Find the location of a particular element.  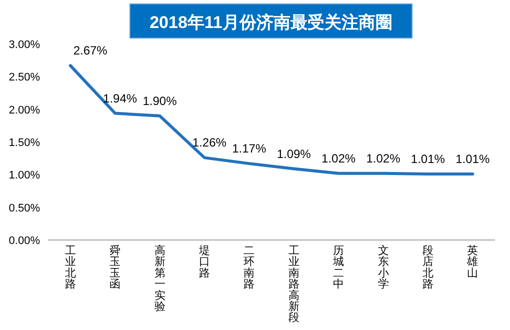

data-label: 1.26% is located at coordinates (209, 143).